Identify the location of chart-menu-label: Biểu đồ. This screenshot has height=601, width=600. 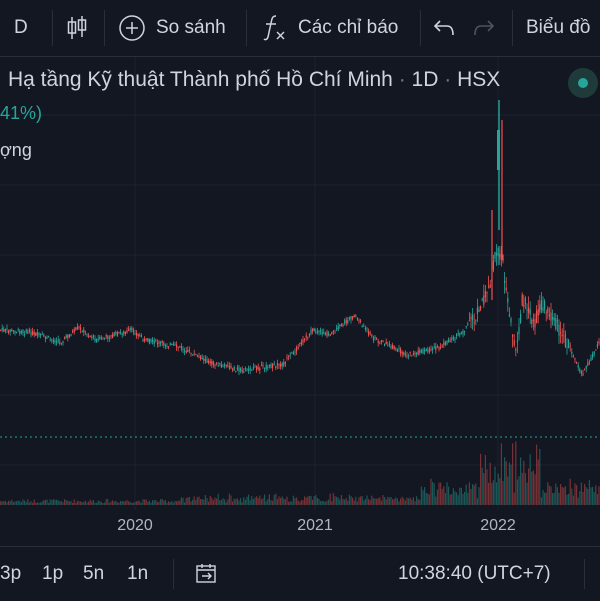
(558, 27).